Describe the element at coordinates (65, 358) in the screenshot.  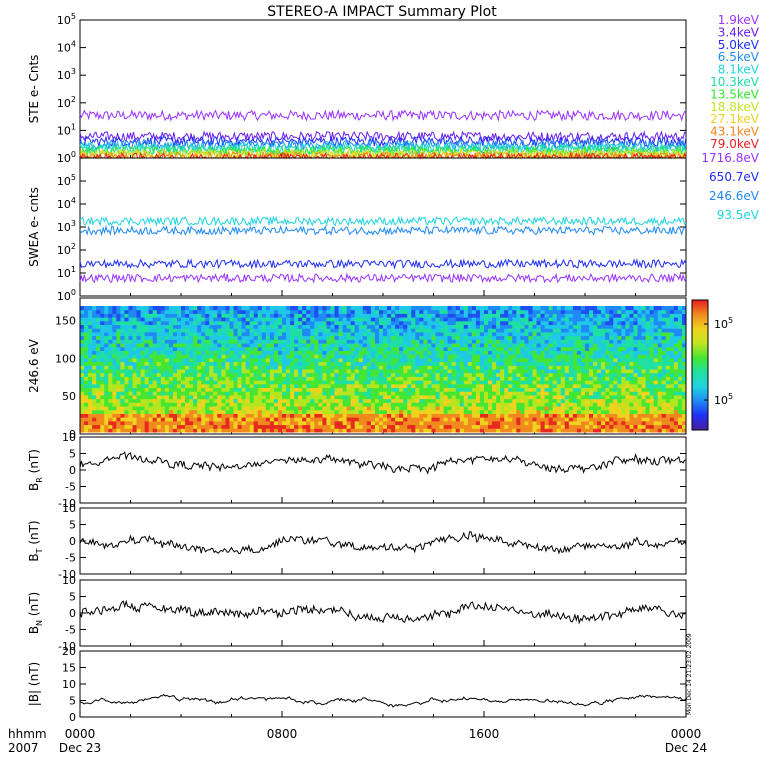
I see `y-tick-label: 100` at that location.